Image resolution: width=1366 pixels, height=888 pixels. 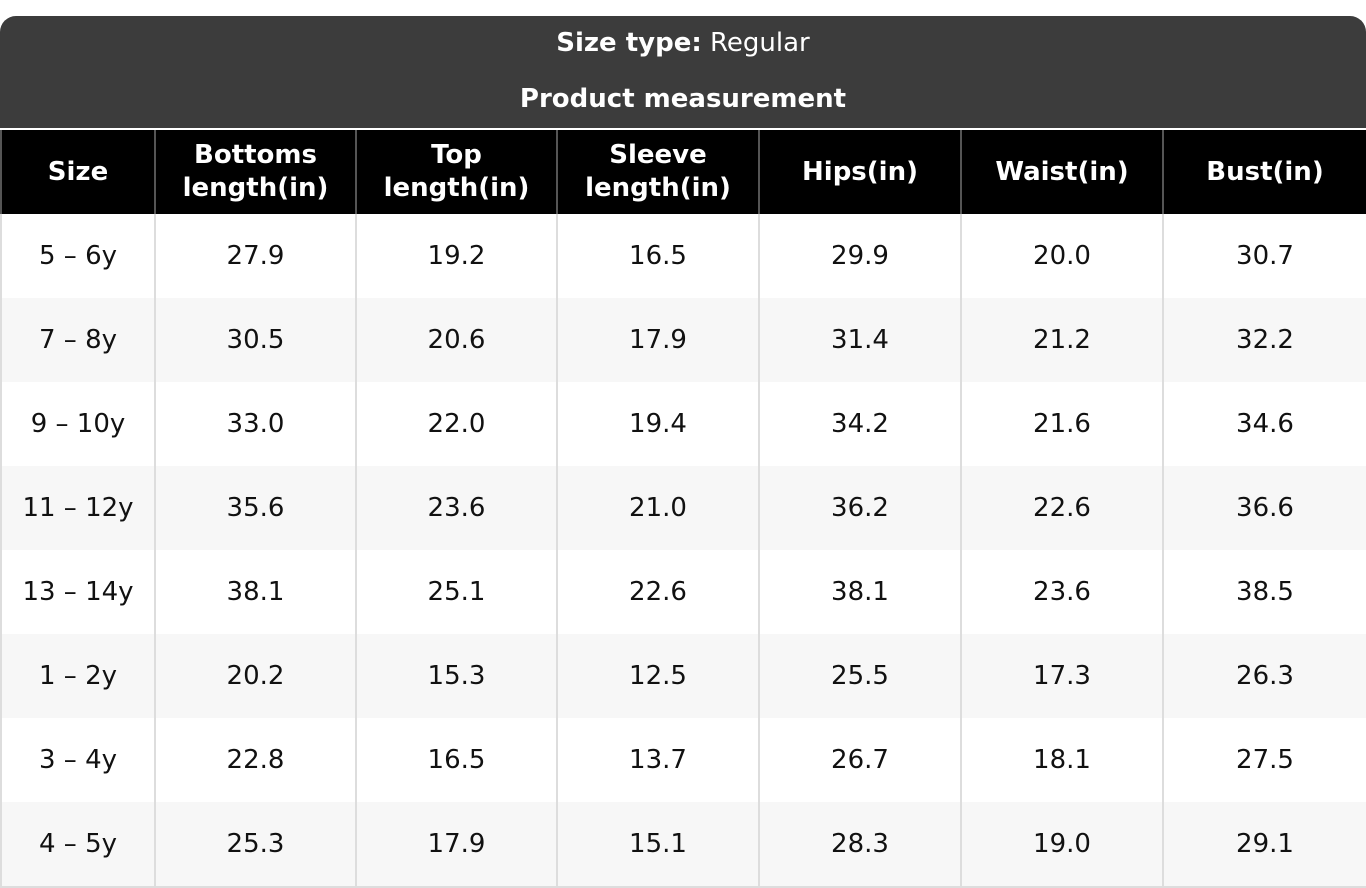 I want to click on measurement-cell: 21.2, so click(x=1062, y=340).